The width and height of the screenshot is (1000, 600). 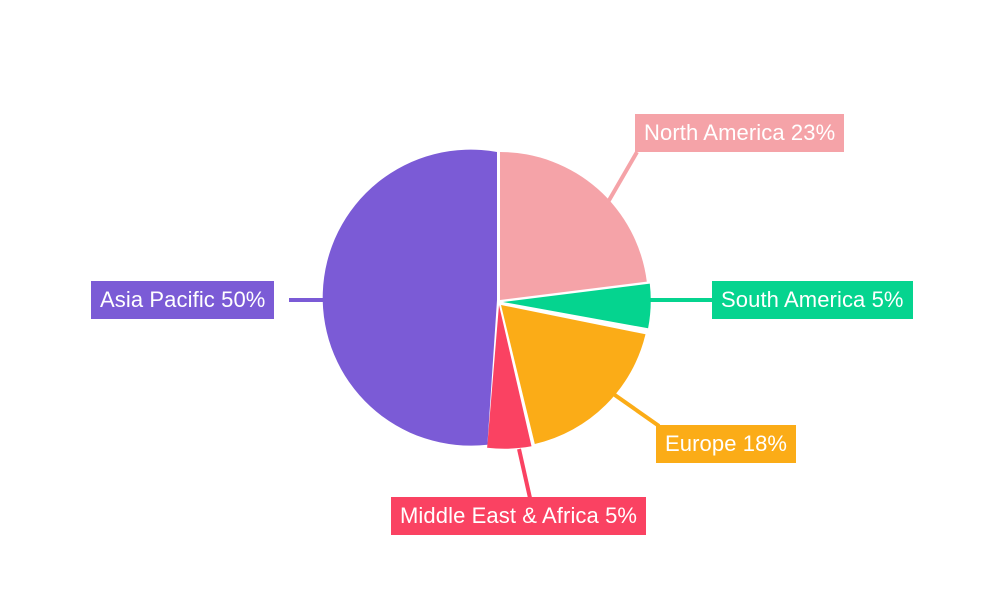 I want to click on pie-label-middle-east-africa-text: Middle East & Africa 5%, so click(x=519, y=515).